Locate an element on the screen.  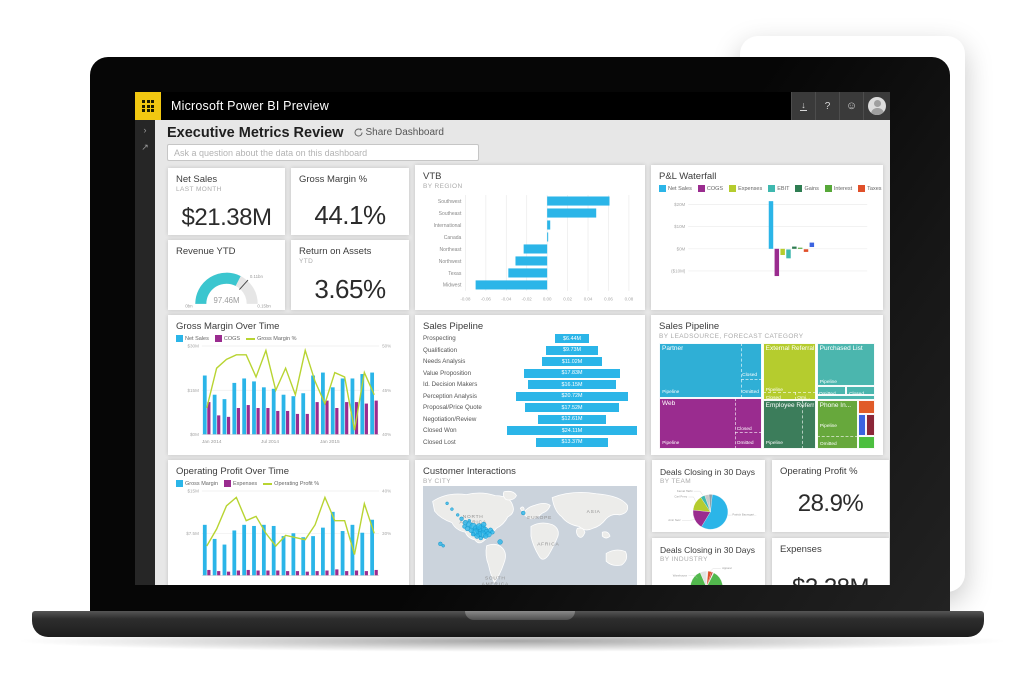
dashboard-header: Executive Metrics Review Share Dashboard is located at coordinates (305, 133).